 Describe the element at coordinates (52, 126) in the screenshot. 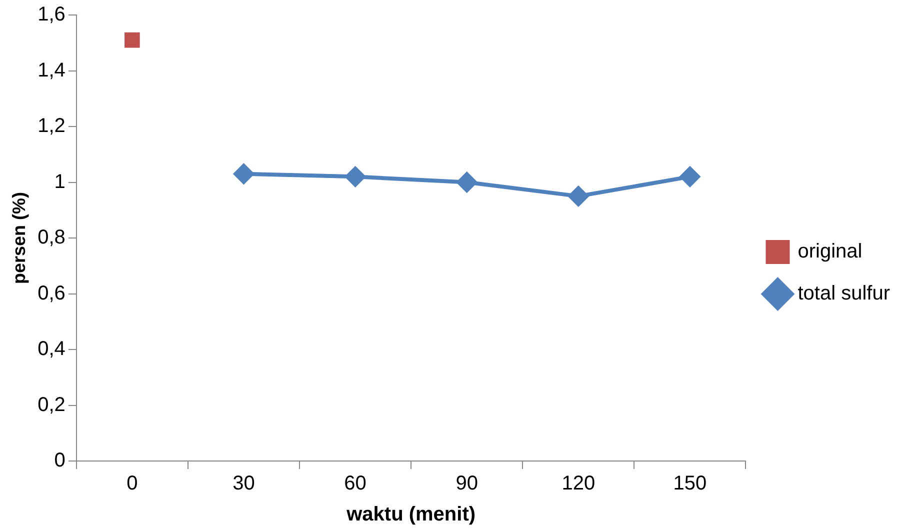

I see `y-tick-label: 1,2` at that location.